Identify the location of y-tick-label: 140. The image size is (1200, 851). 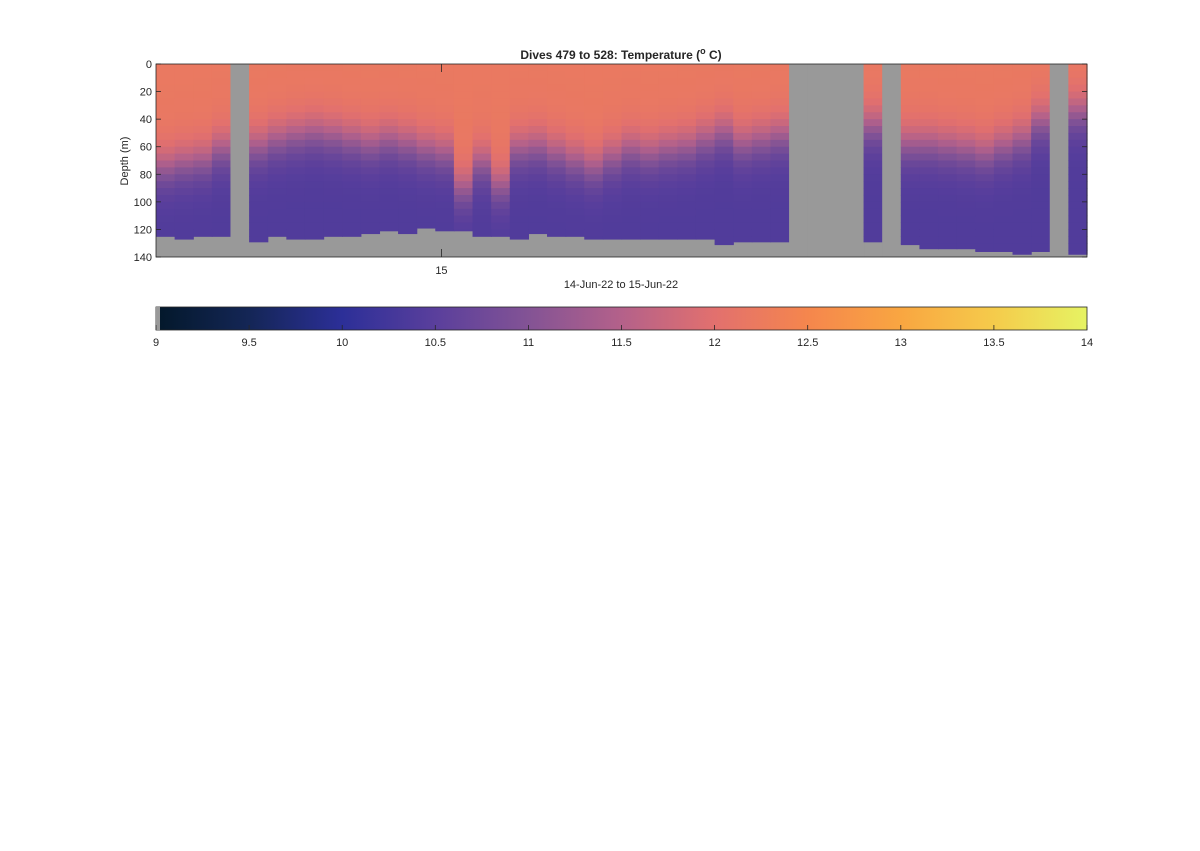
(143, 258).